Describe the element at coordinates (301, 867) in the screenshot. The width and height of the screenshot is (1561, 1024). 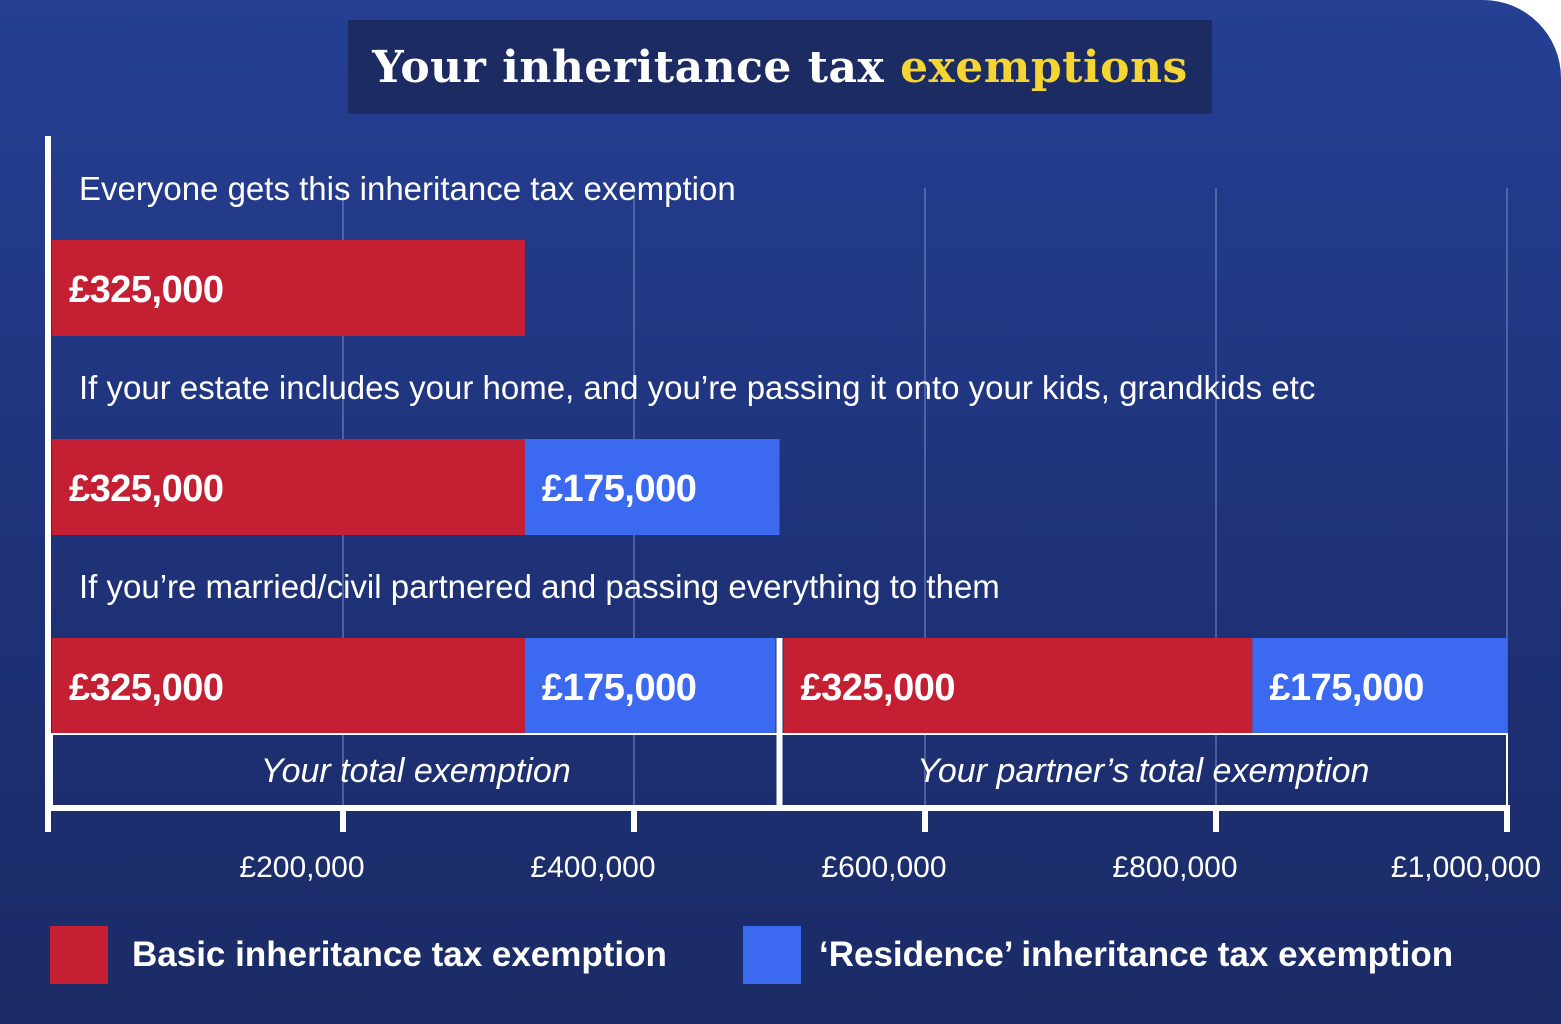
I see `x-tick-label-0: £200,000` at that location.